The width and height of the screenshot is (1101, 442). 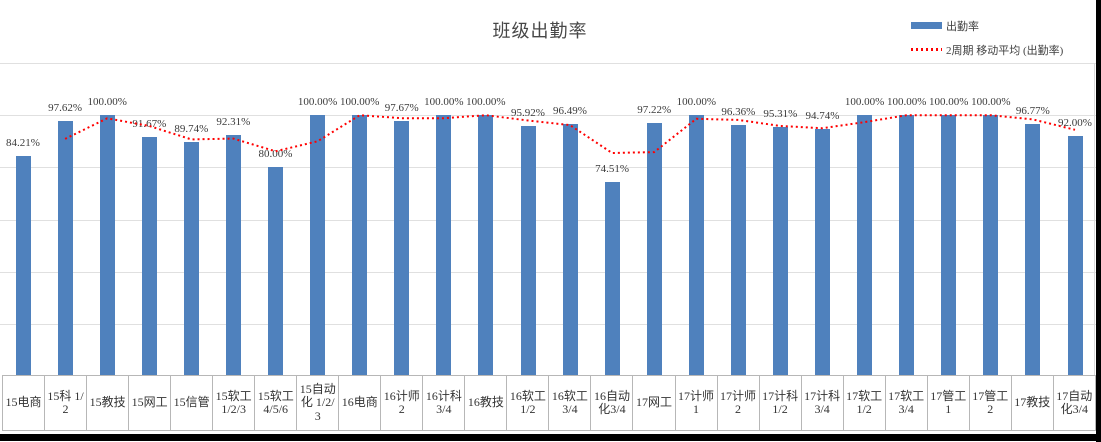 I want to click on category-label: 15软工 4/5/6, so click(x=276, y=403).